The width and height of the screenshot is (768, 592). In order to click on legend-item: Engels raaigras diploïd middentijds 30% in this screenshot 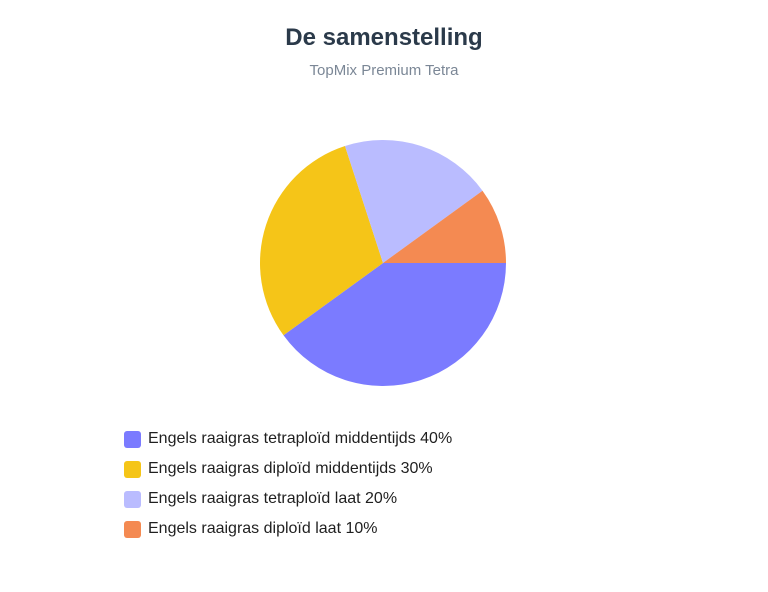, I will do `click(288, 469)`.